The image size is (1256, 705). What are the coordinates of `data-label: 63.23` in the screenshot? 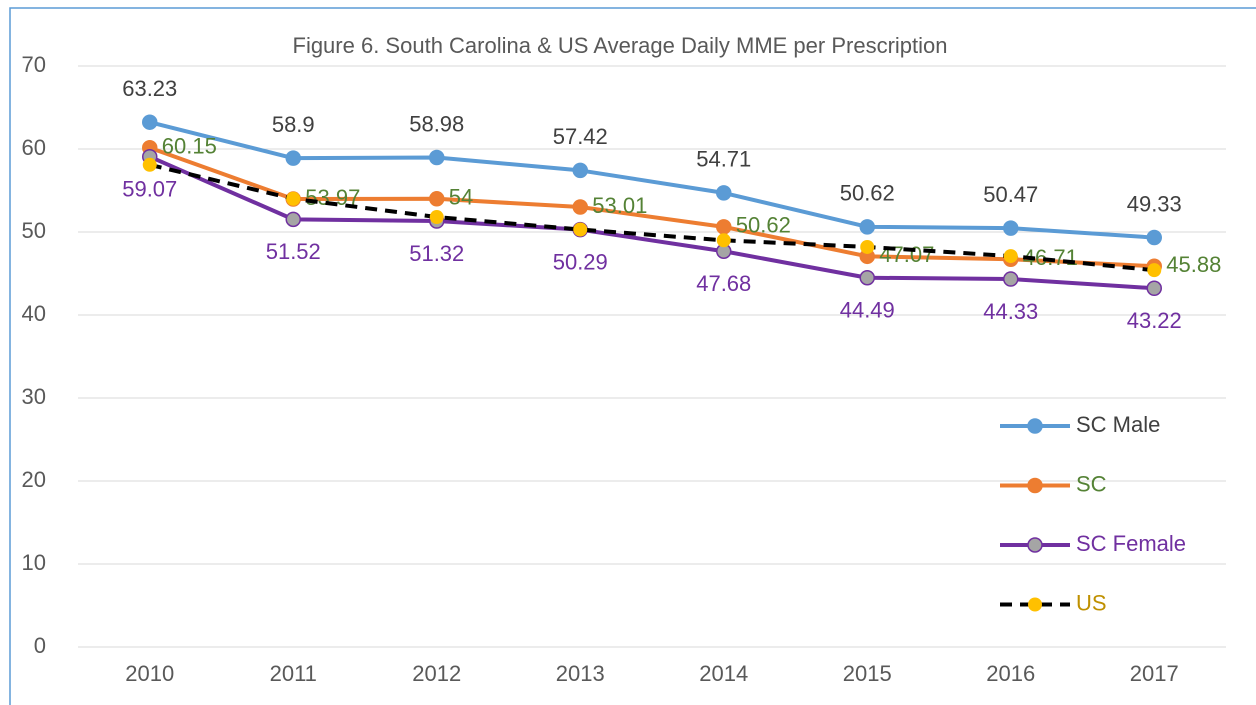 It's located at (149, 88).